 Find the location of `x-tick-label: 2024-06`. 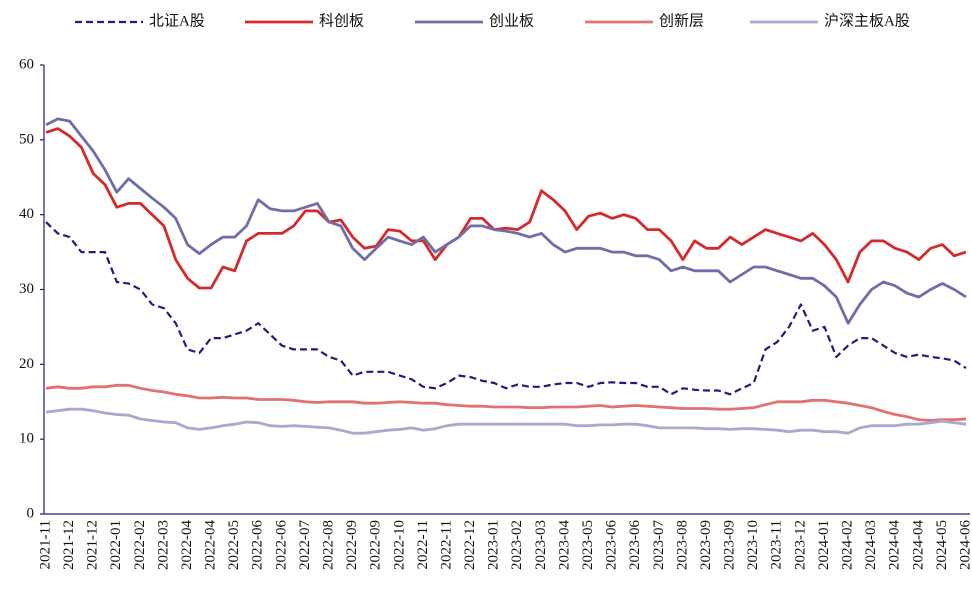

x-tick-label: 2024-06 is located at coordinates (964, 545).